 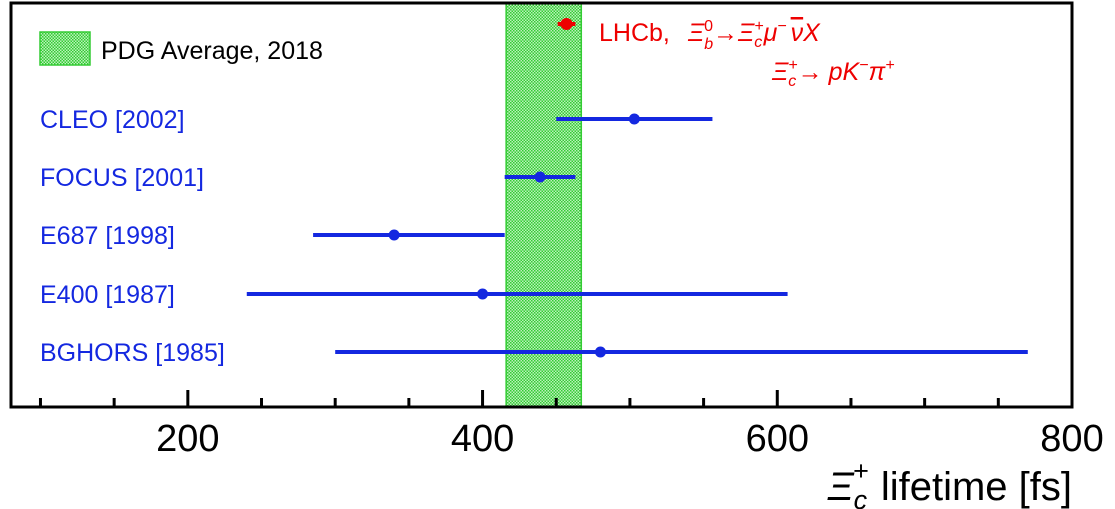 I want to click on arrow-2: →, so click(x=810, y=72).